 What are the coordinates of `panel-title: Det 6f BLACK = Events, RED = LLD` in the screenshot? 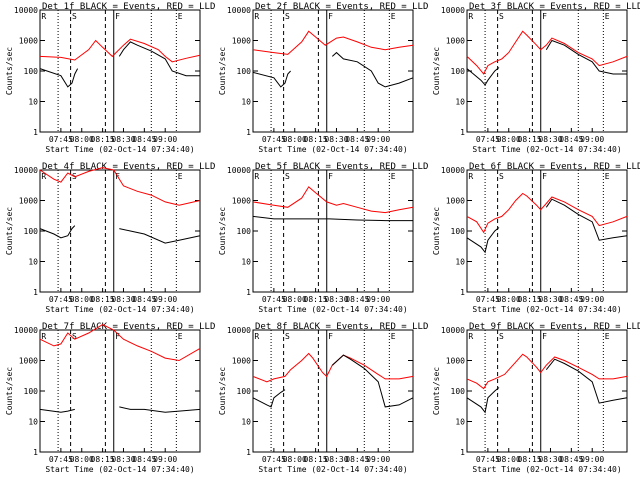 It's located at (554, 167).